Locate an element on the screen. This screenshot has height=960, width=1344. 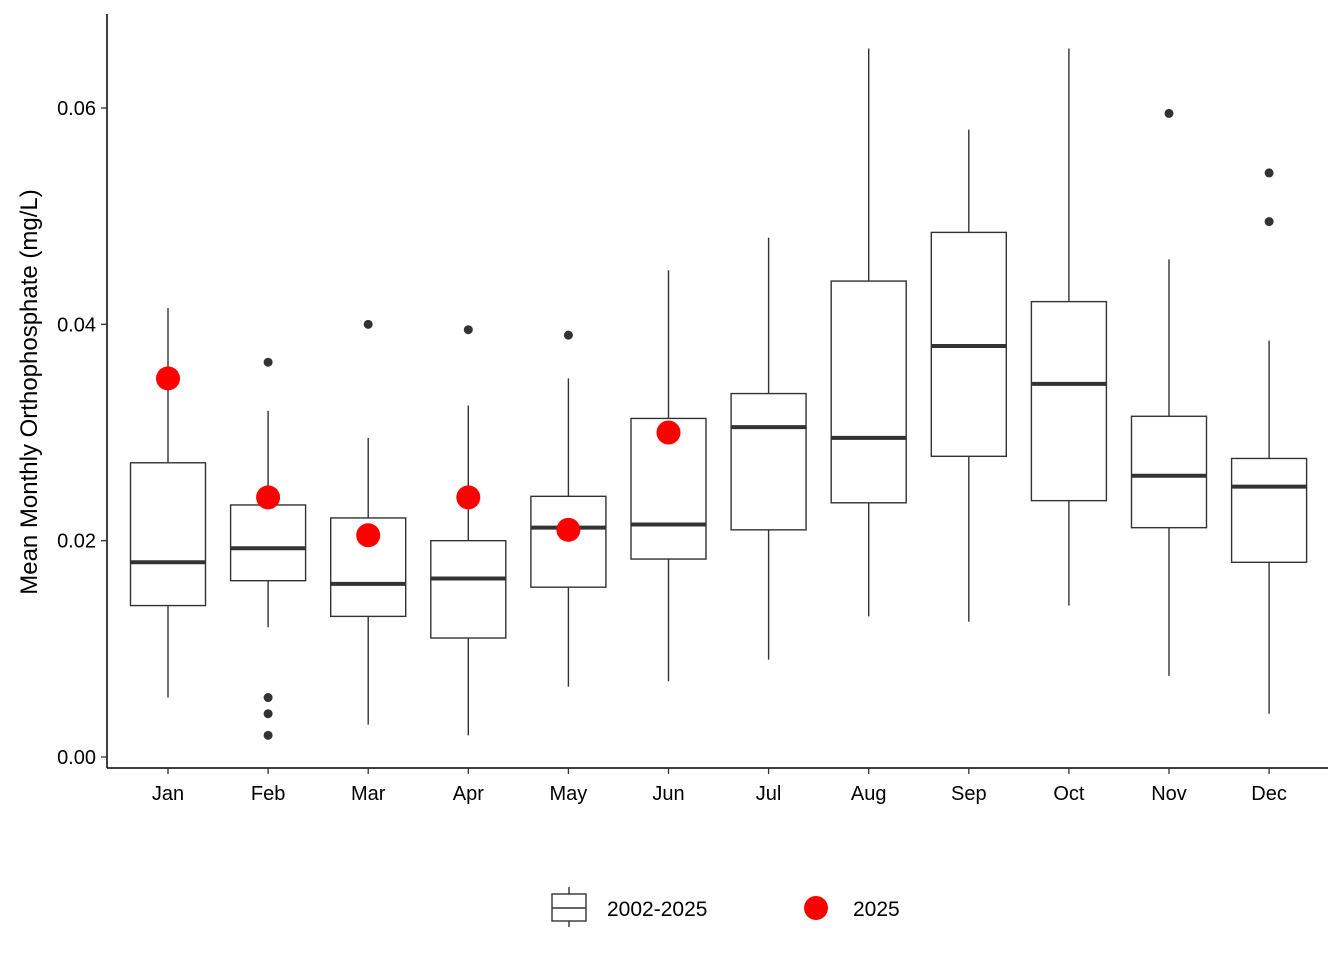
legend-label-point: 2025 is located at coordinates (876, 909).